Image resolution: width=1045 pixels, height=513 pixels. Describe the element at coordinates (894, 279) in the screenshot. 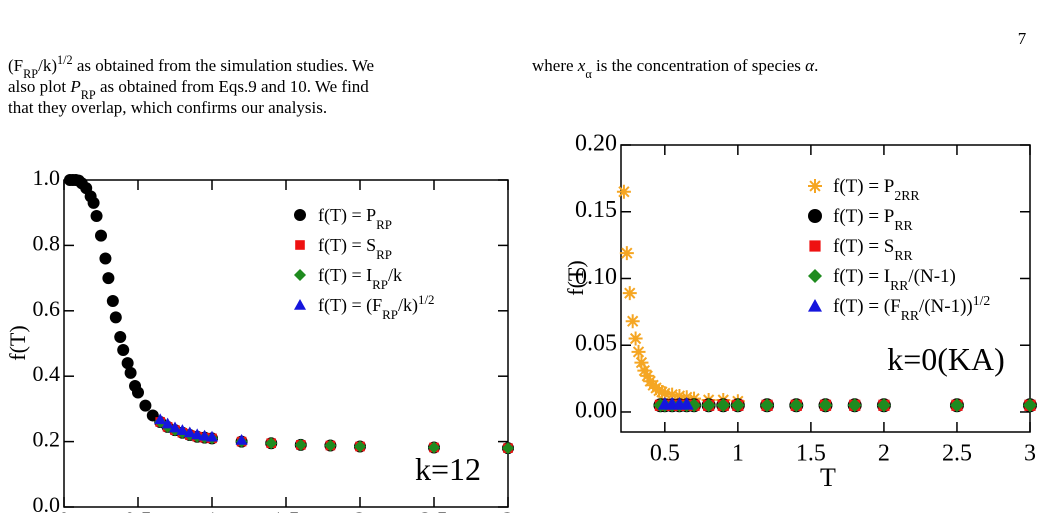

I see `legend-entry: f(T) = IRR/(N-1)` at that location.